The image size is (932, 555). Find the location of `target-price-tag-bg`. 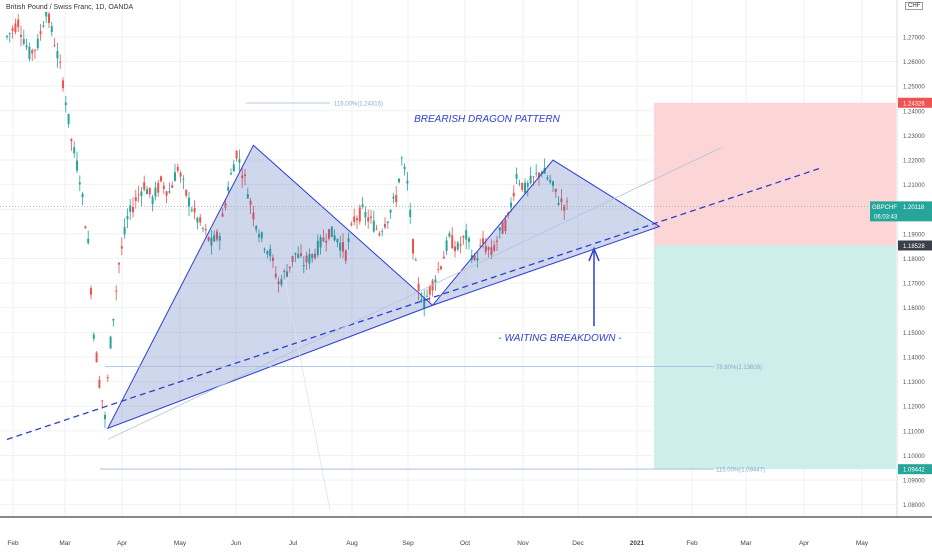

target-price-tag-bg is located at coordinates (915, 469).